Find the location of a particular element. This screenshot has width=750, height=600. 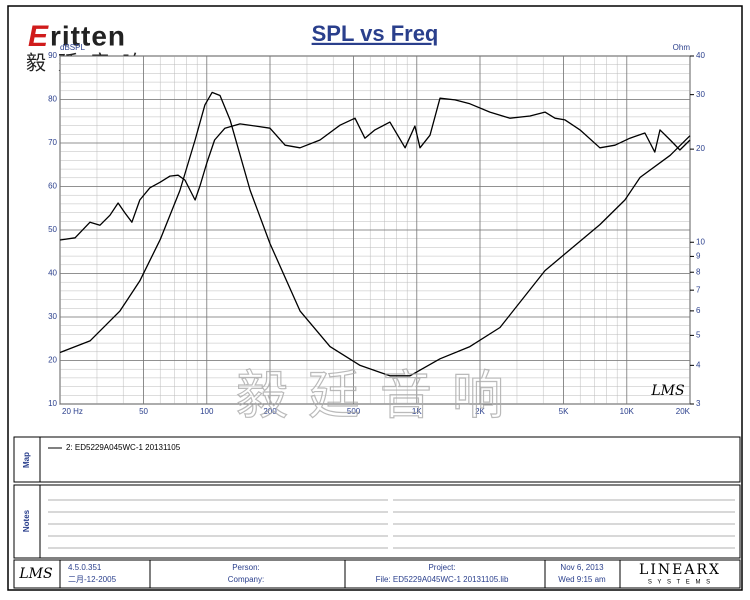

y-tick-label: 30 is located at coordinates (52, 316).